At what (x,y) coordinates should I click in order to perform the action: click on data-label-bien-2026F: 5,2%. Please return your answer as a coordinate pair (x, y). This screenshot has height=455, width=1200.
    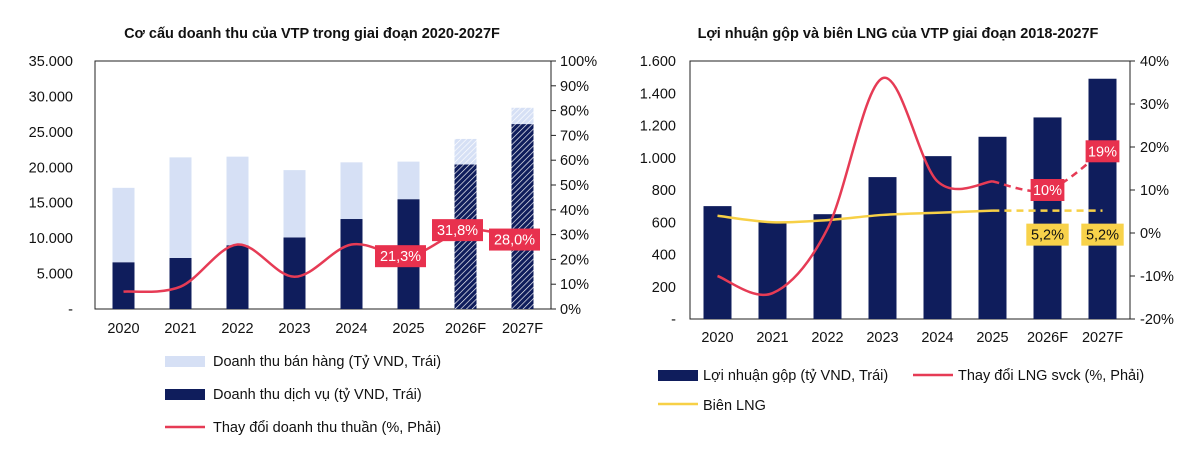
    Looking at the image, I should click on (1047, 234).